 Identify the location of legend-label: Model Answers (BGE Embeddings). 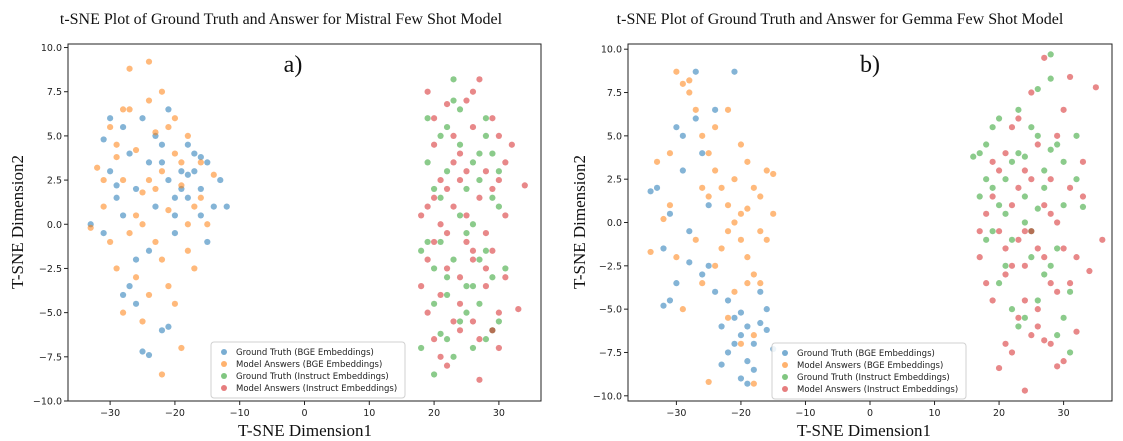
(870, 366).